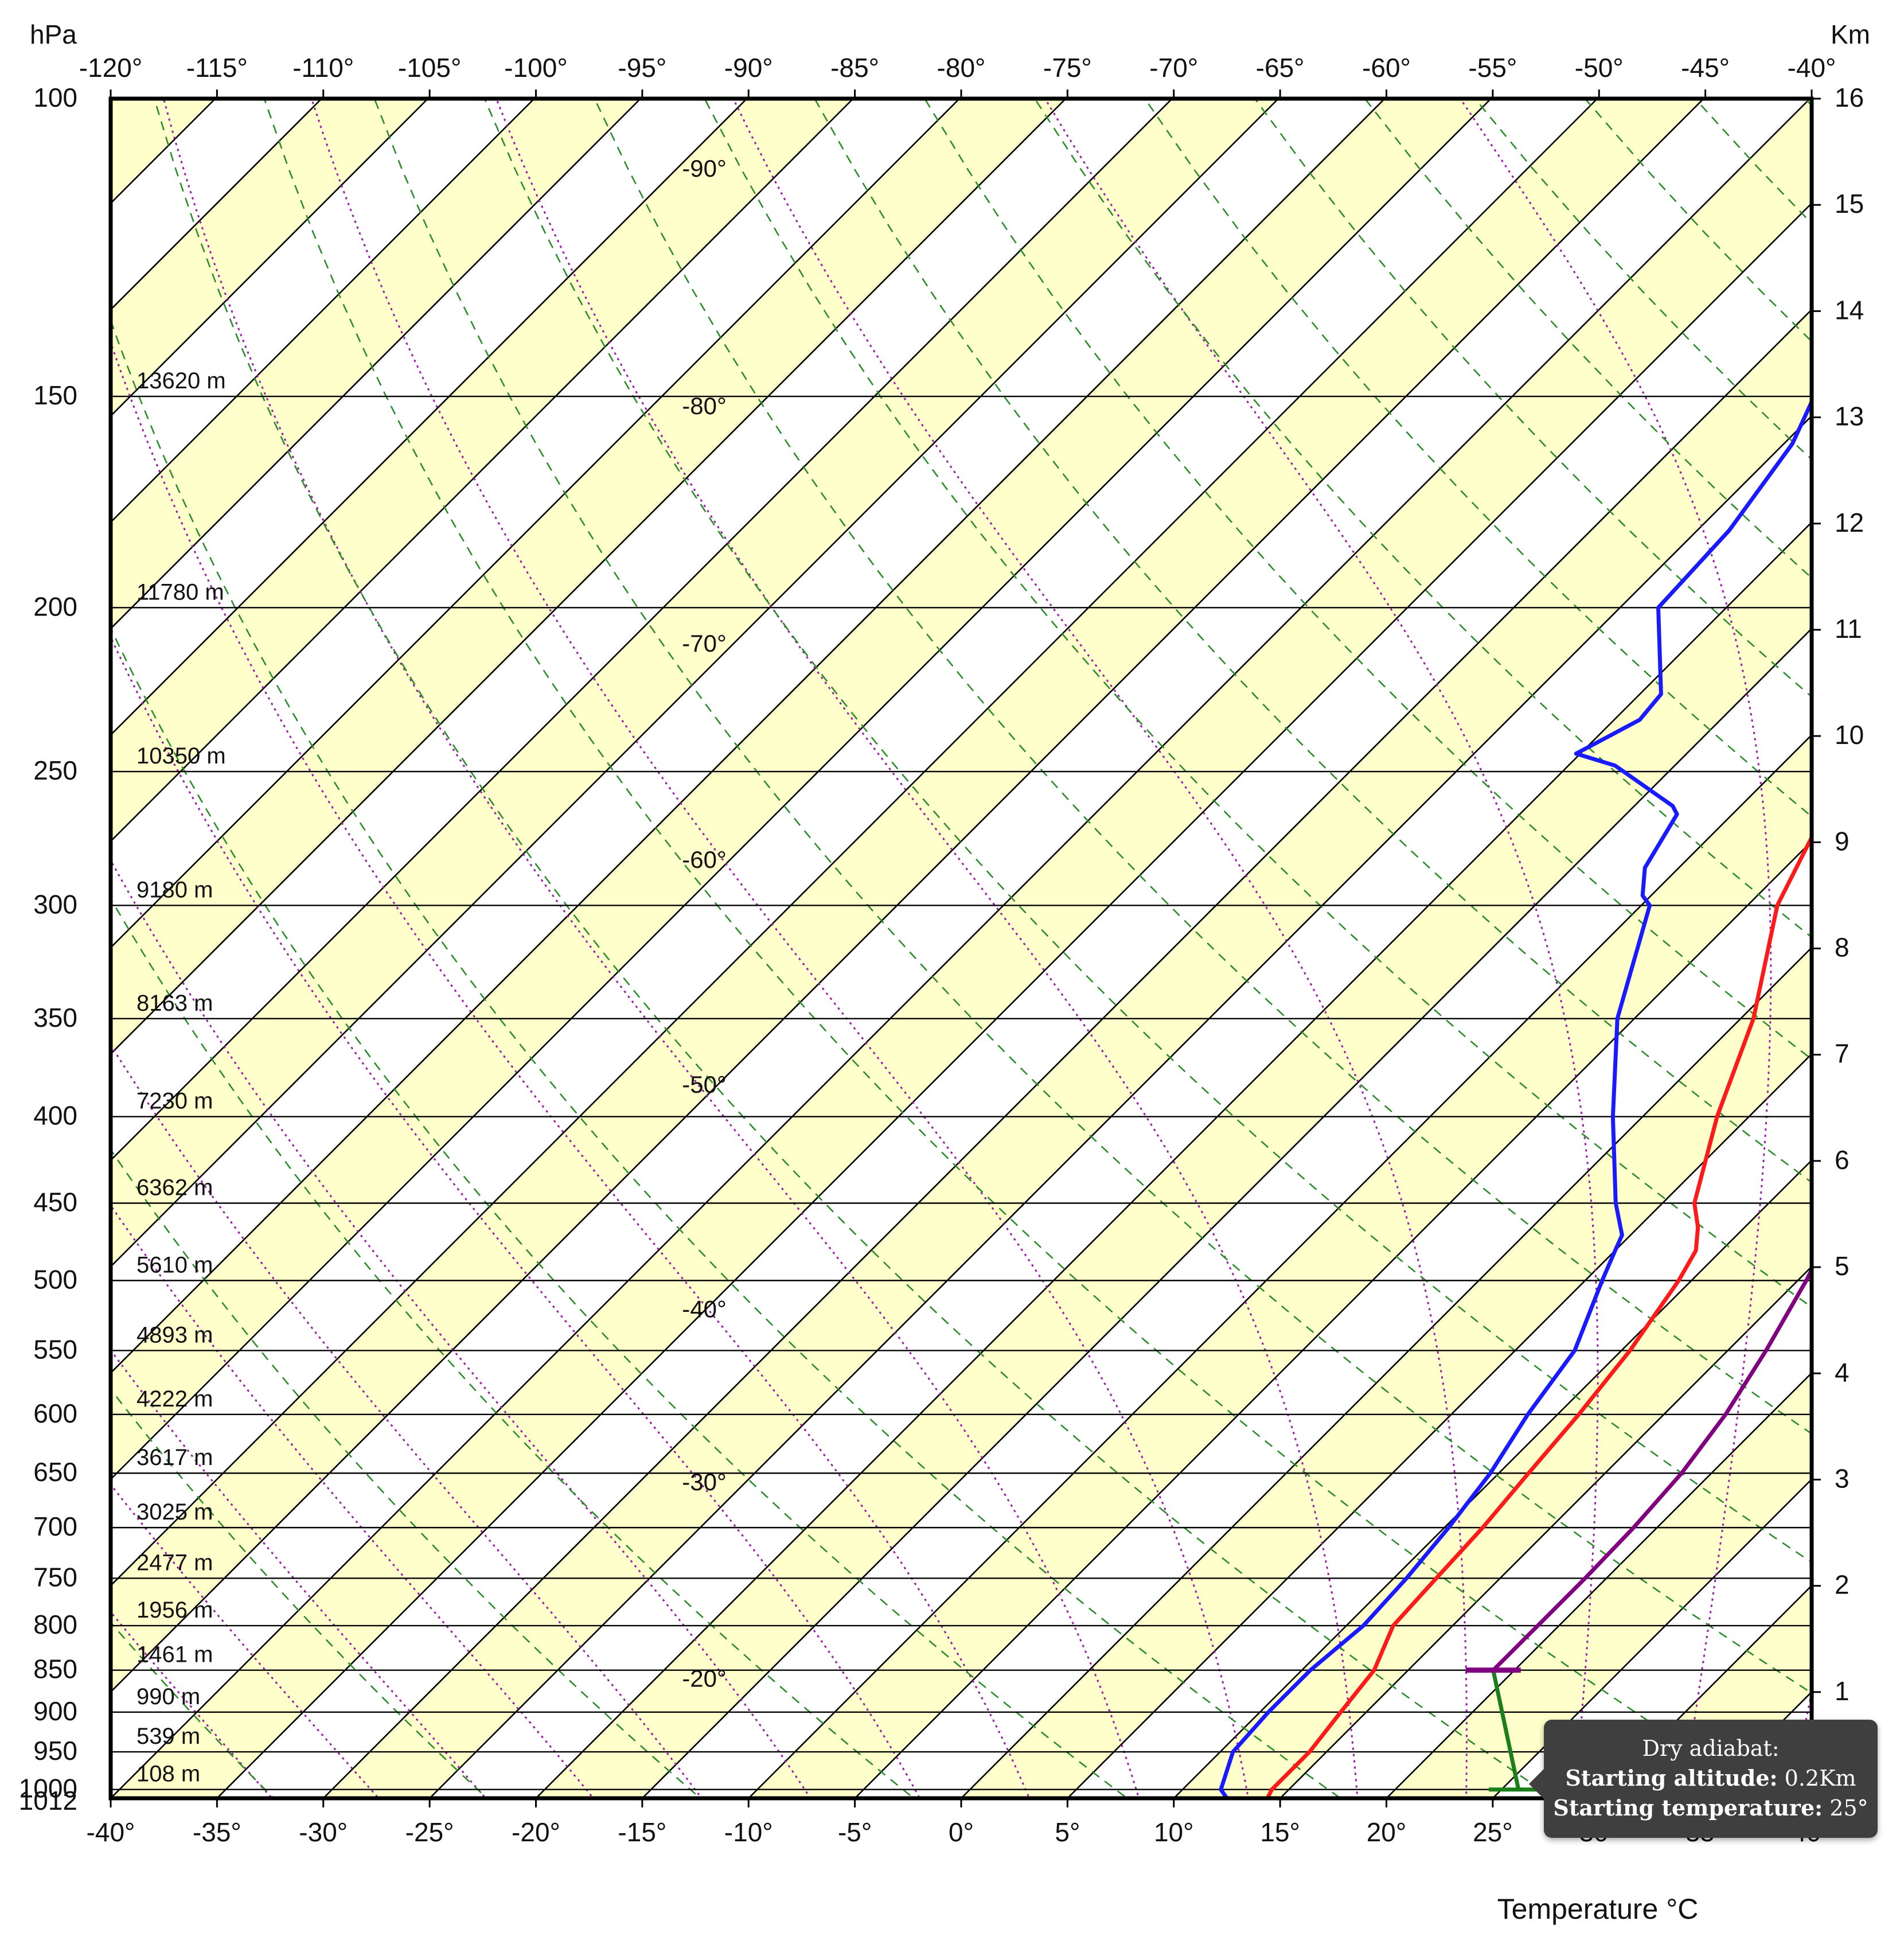 The height and width of the screenshot is (1952, 1904). What do you see at coordinates (1850, 522) in the screenshot?
I see `km-tick-label: 12` at bounding box center [1850, 522].